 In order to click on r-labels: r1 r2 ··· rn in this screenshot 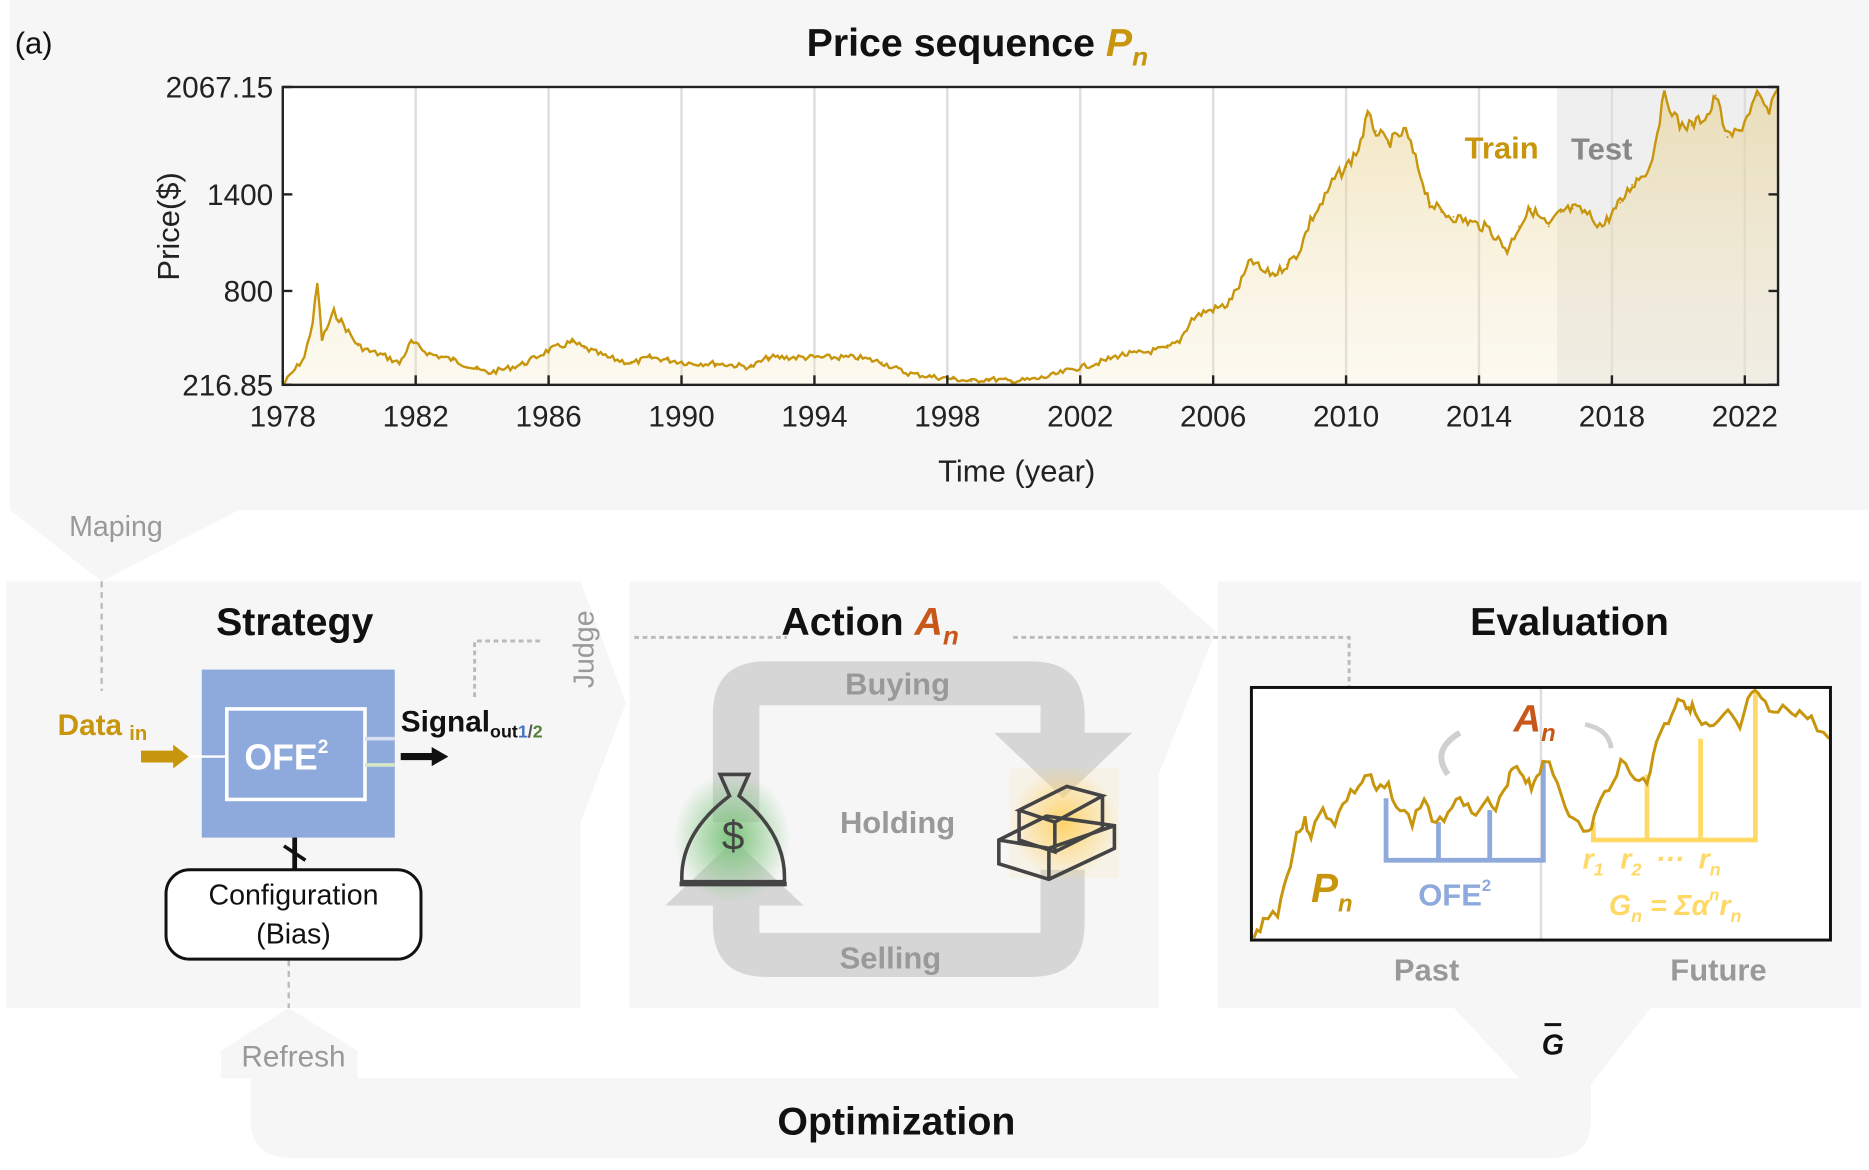, I will do `click(1652, 862)`.